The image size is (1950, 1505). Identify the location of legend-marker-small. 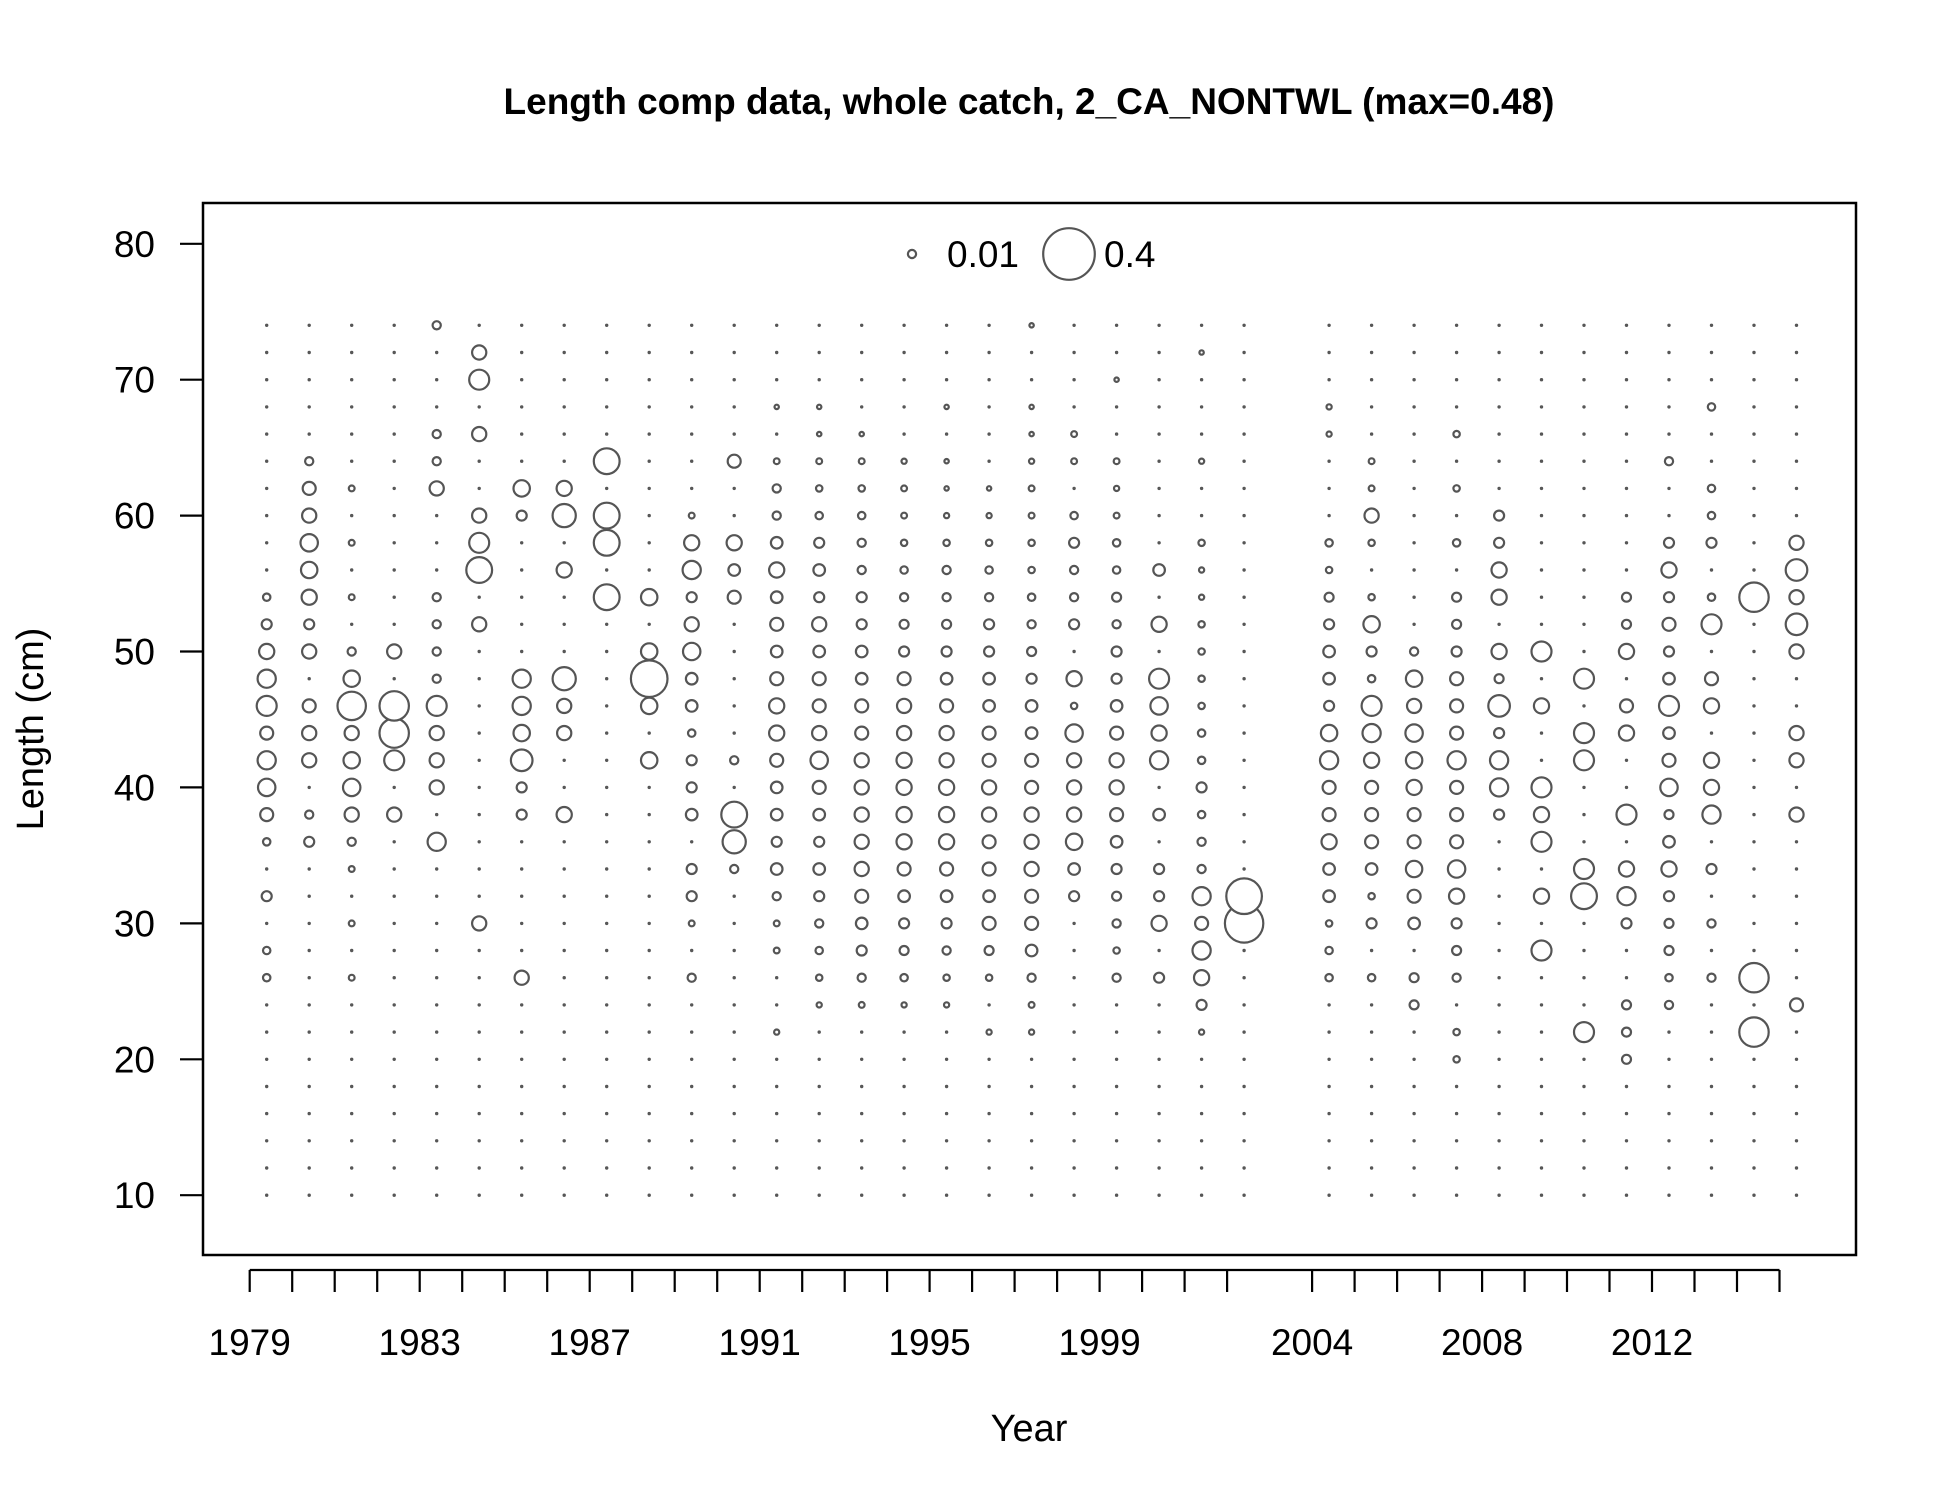
(912, 254).